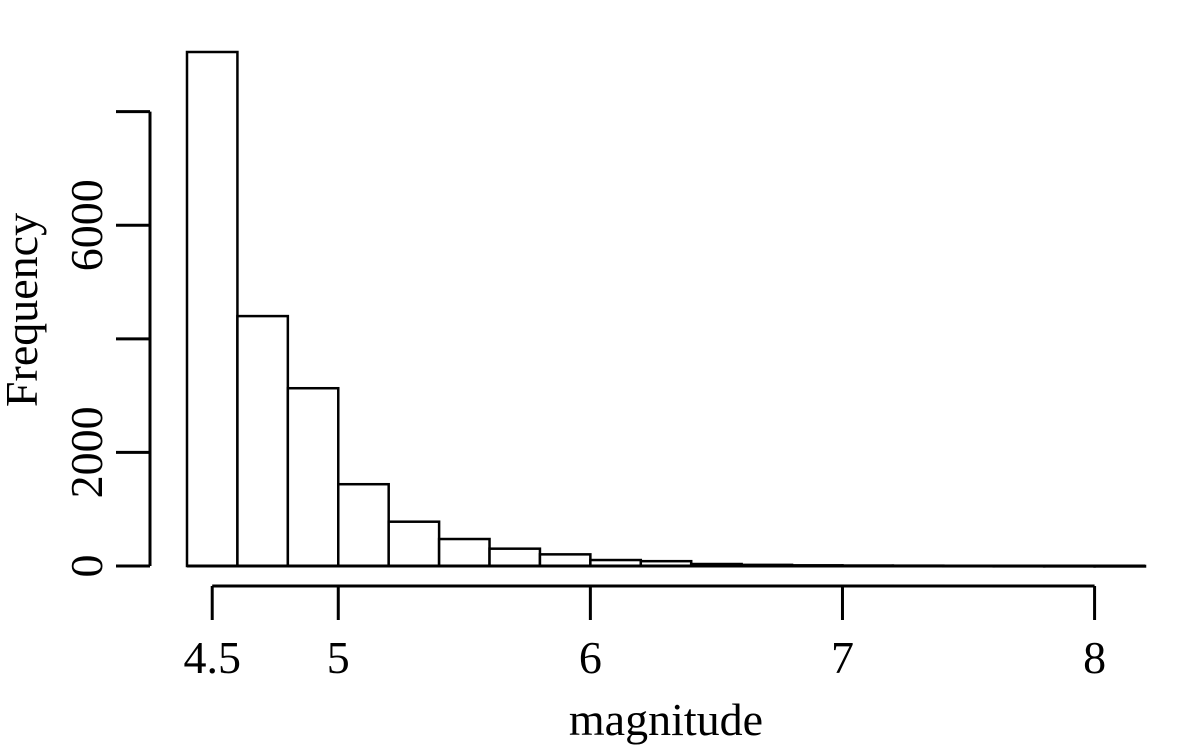  What do you see at coordinates (212, 657) in the screenshot?
I see `x-tick-label: 4.5` at bounding box center [212, 657].